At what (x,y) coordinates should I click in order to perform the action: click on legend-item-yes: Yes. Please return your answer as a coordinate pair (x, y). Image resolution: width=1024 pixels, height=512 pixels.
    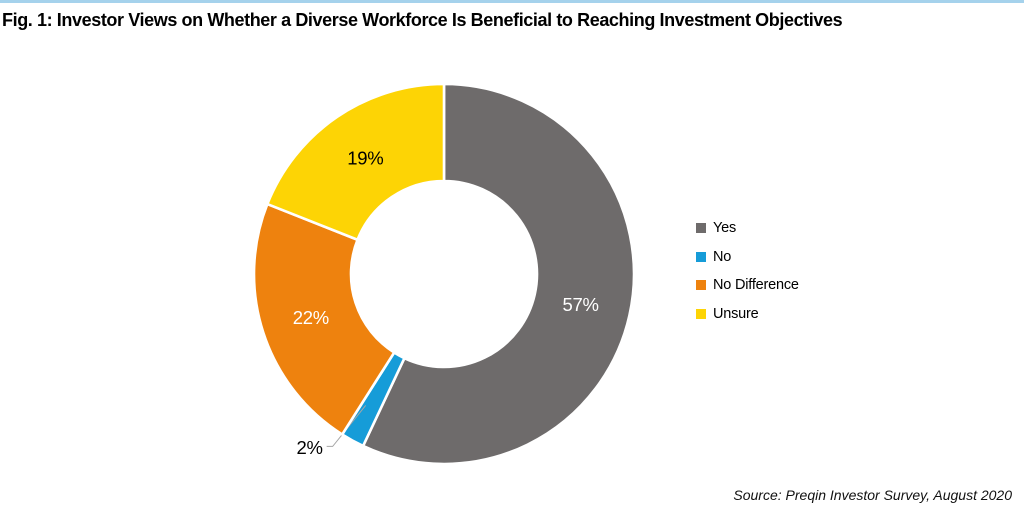
    Looking at the image, I should click on (747, 228).